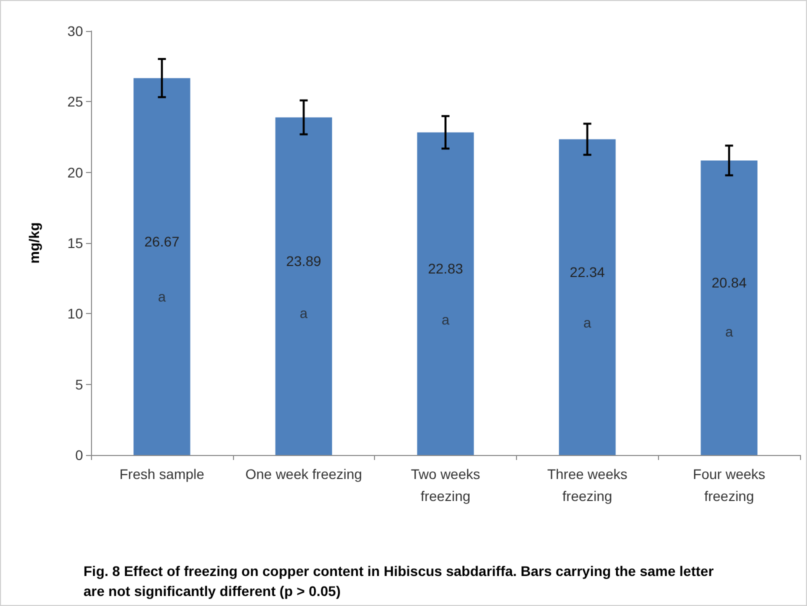 The height and width of the screenshot is (606, 807). What do you see at coordinates (303, 474) in the screenshot?
I see `x-tick-label: One week freezing` at bounding box center [303, 474].